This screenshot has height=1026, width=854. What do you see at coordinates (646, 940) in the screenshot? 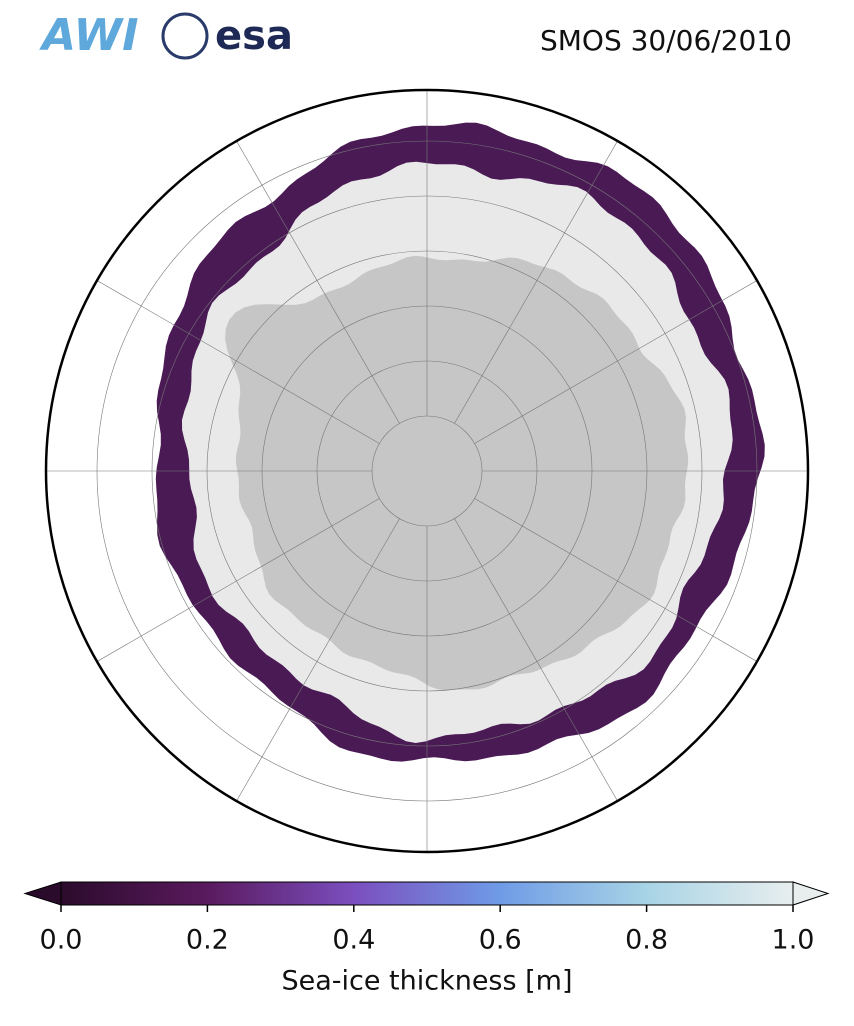
I see `colorbar-tick-label: 0.8` at bounding box center [646, 940].